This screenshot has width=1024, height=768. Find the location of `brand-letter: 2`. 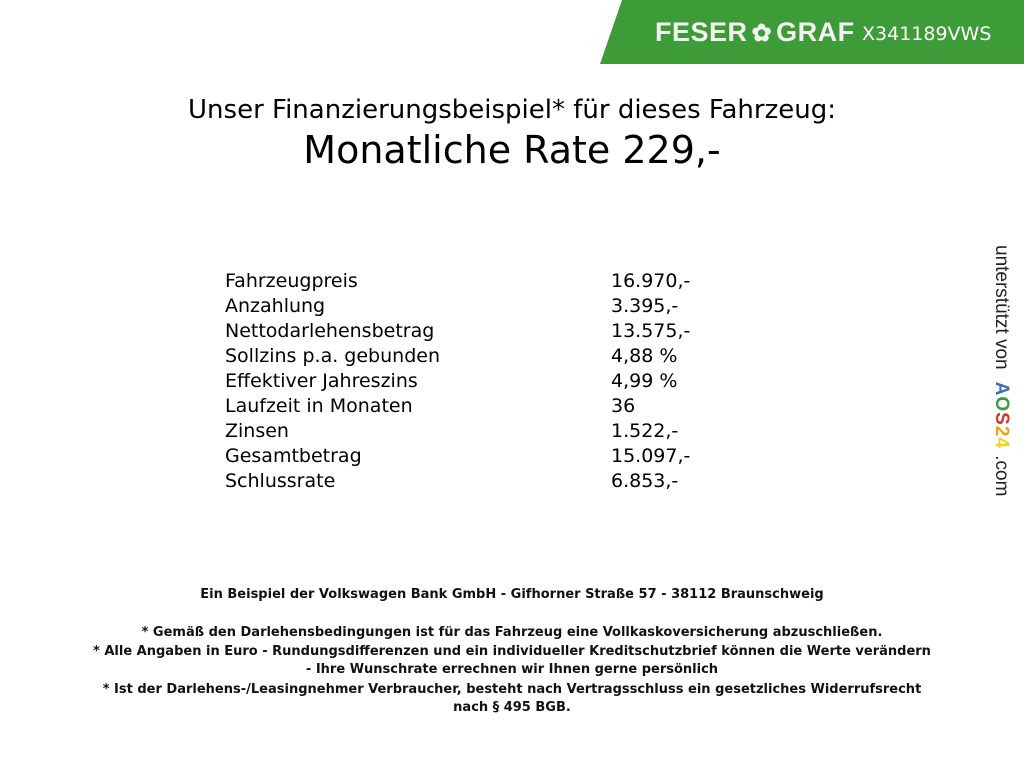

brand-letter: 2 is located at coordinates (1001, 431).